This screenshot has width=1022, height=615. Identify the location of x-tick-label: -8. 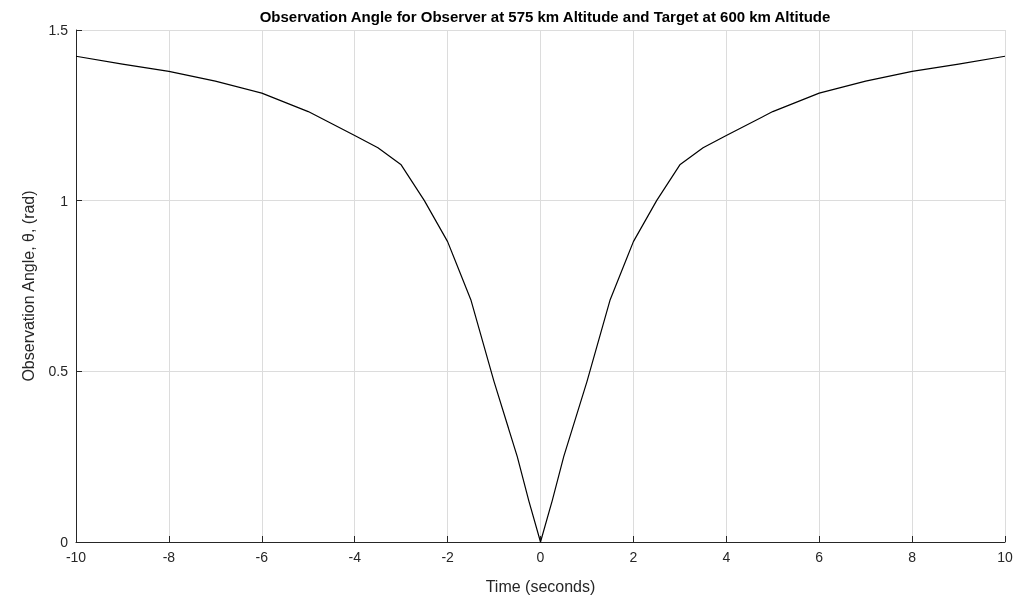
(169, 557).